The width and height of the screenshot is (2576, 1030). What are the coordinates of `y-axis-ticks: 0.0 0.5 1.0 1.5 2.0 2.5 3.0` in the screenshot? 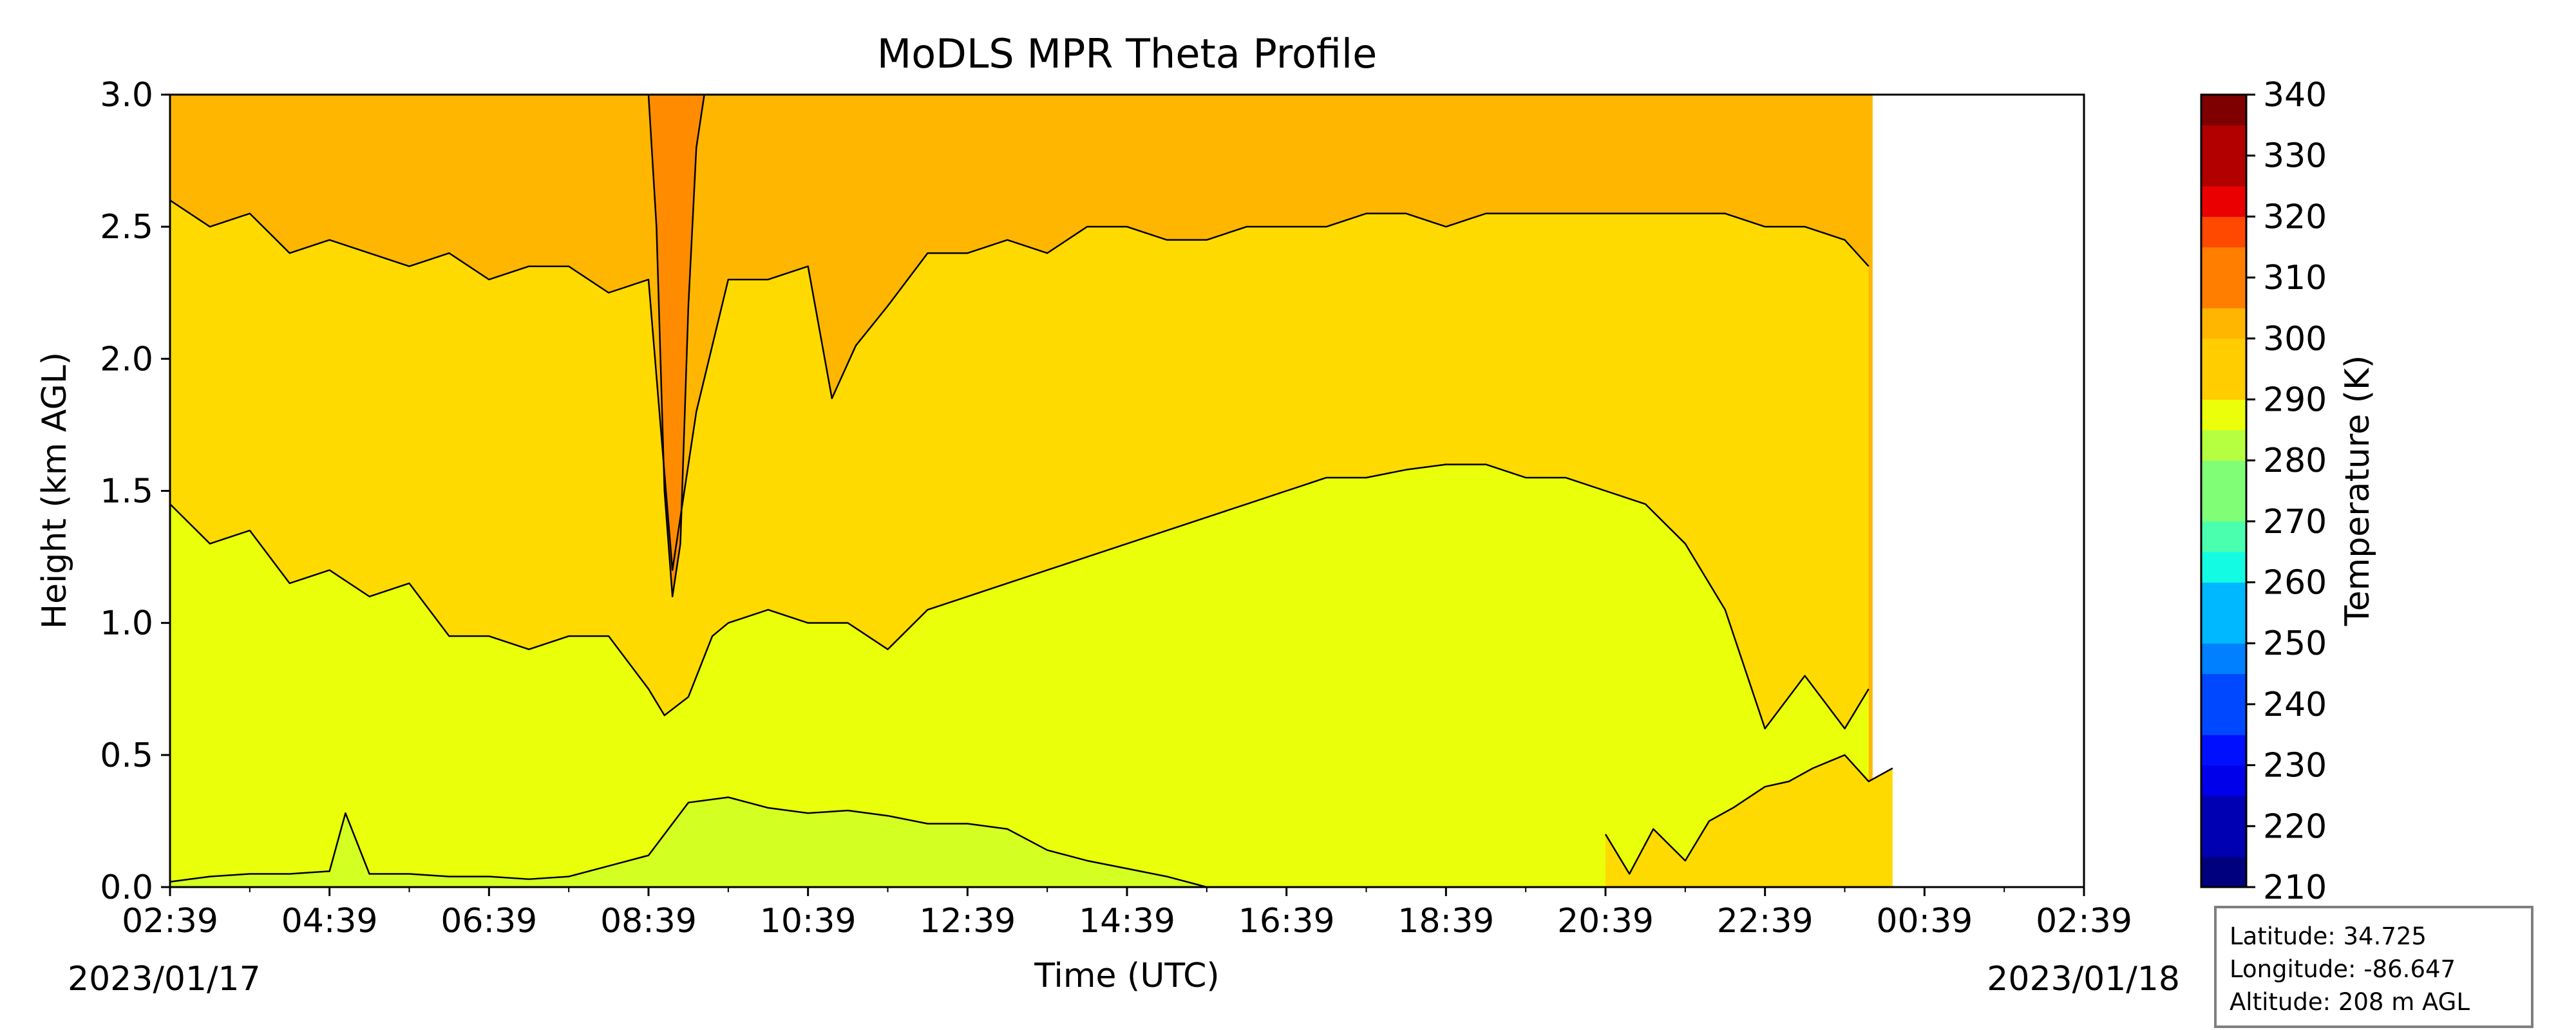 It's located at (135, 492).